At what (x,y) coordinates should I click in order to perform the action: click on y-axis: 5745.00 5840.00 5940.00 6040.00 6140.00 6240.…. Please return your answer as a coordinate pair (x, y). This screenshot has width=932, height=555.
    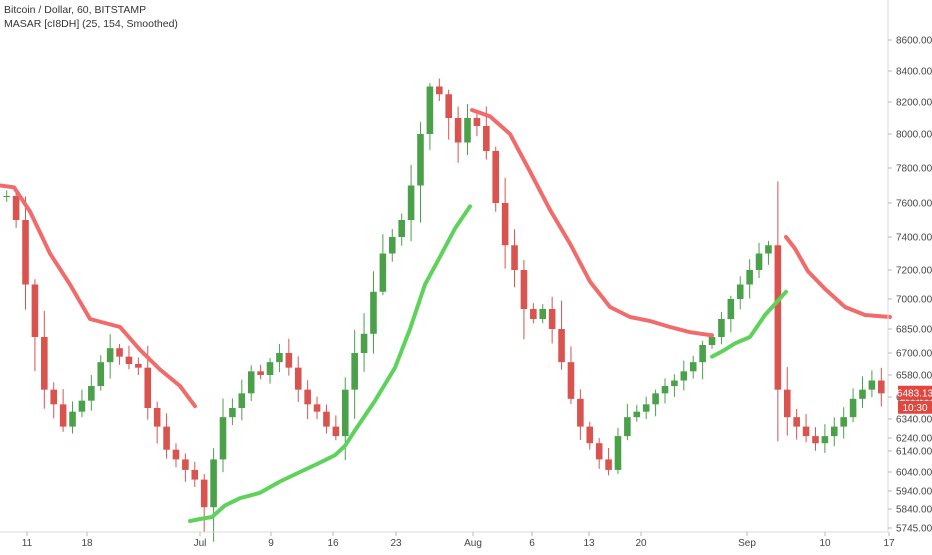
    Looking at the image, I should click on (910, 285).